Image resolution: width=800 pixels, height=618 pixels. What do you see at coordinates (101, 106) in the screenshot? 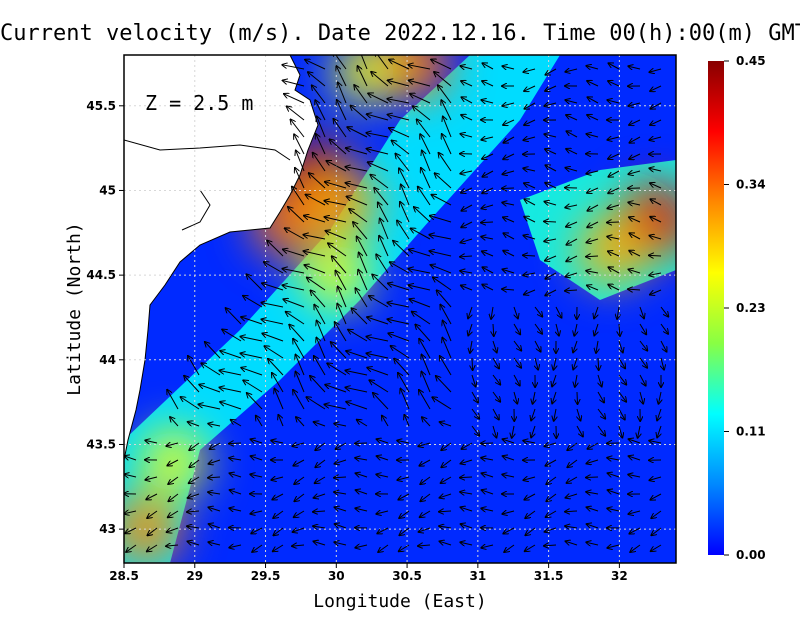
I see `y-tick-label: 45.5` at bounding box center [101, 106].